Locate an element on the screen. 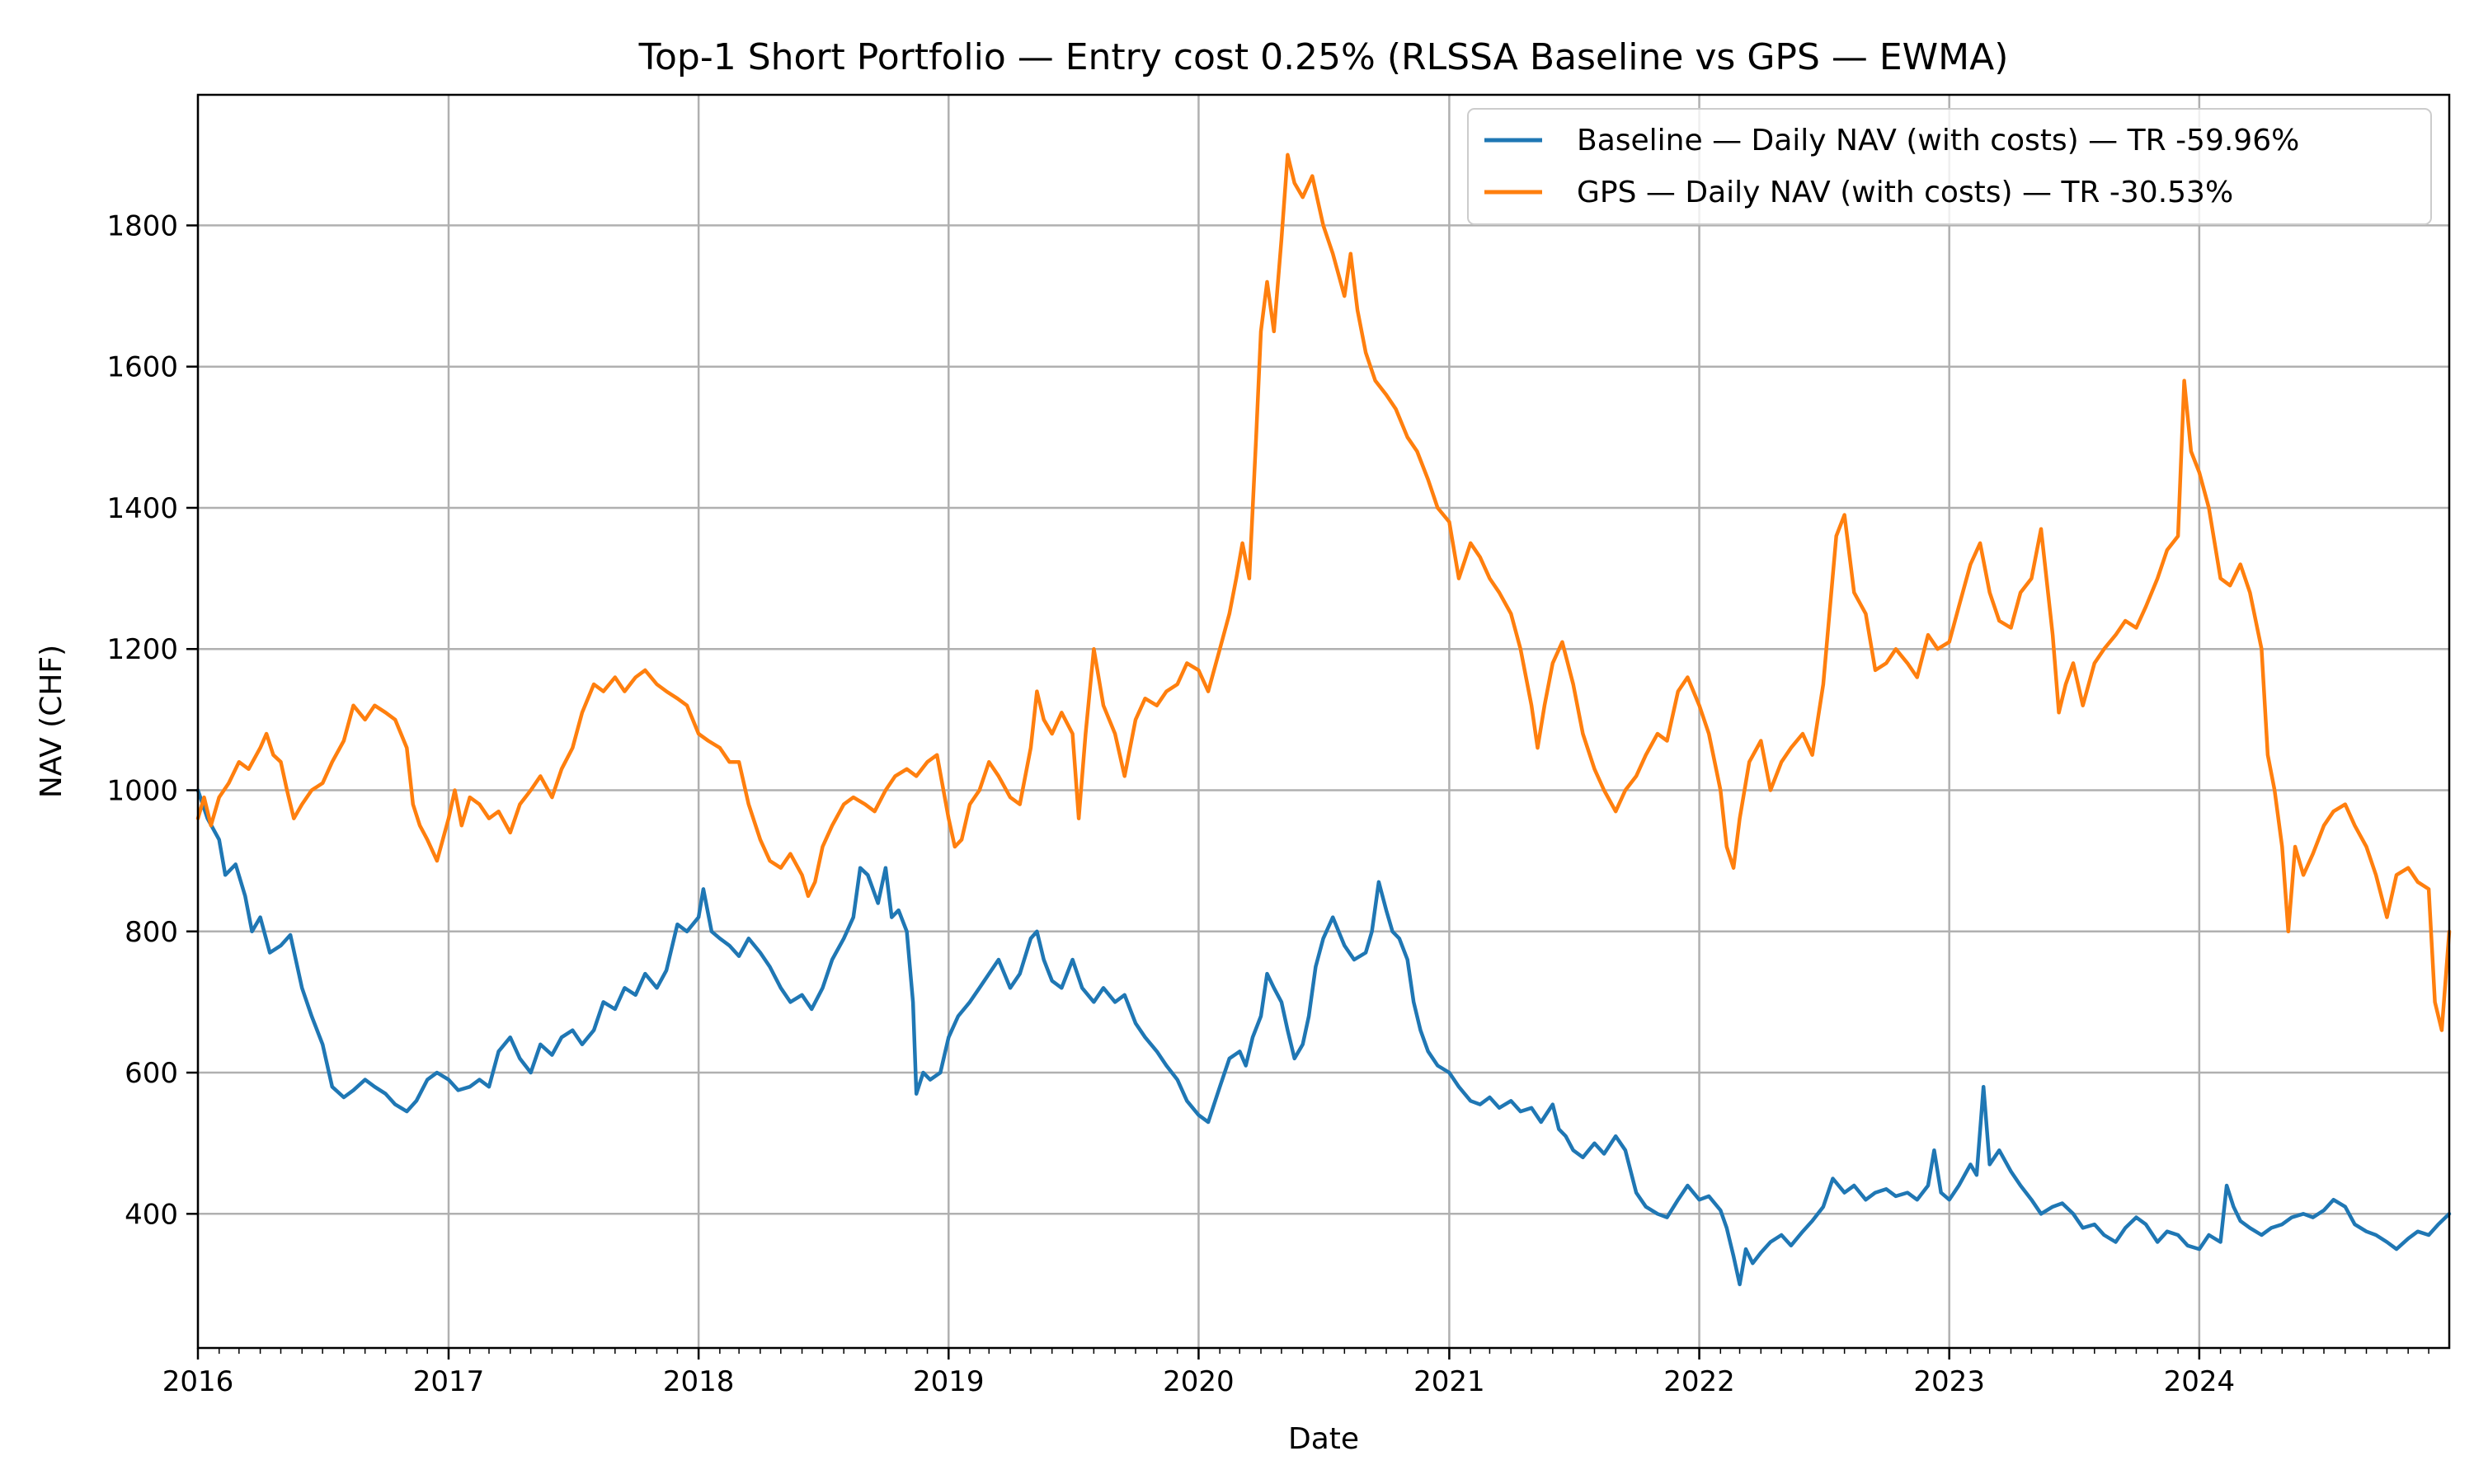 This screenshot has height=1484, width=2474. legend-box is located at coordinates (1949, 166).